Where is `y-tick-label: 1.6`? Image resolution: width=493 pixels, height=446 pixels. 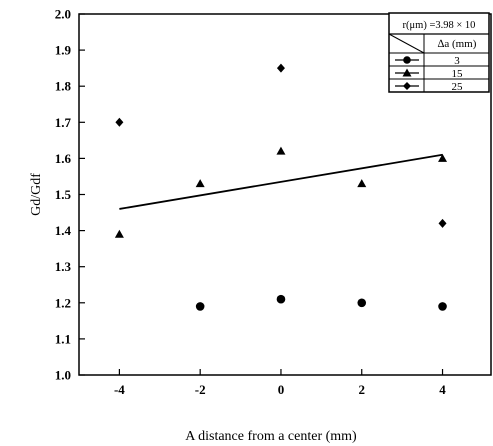 y-tick-label: 1.6 is located at coordinates (63, 158).